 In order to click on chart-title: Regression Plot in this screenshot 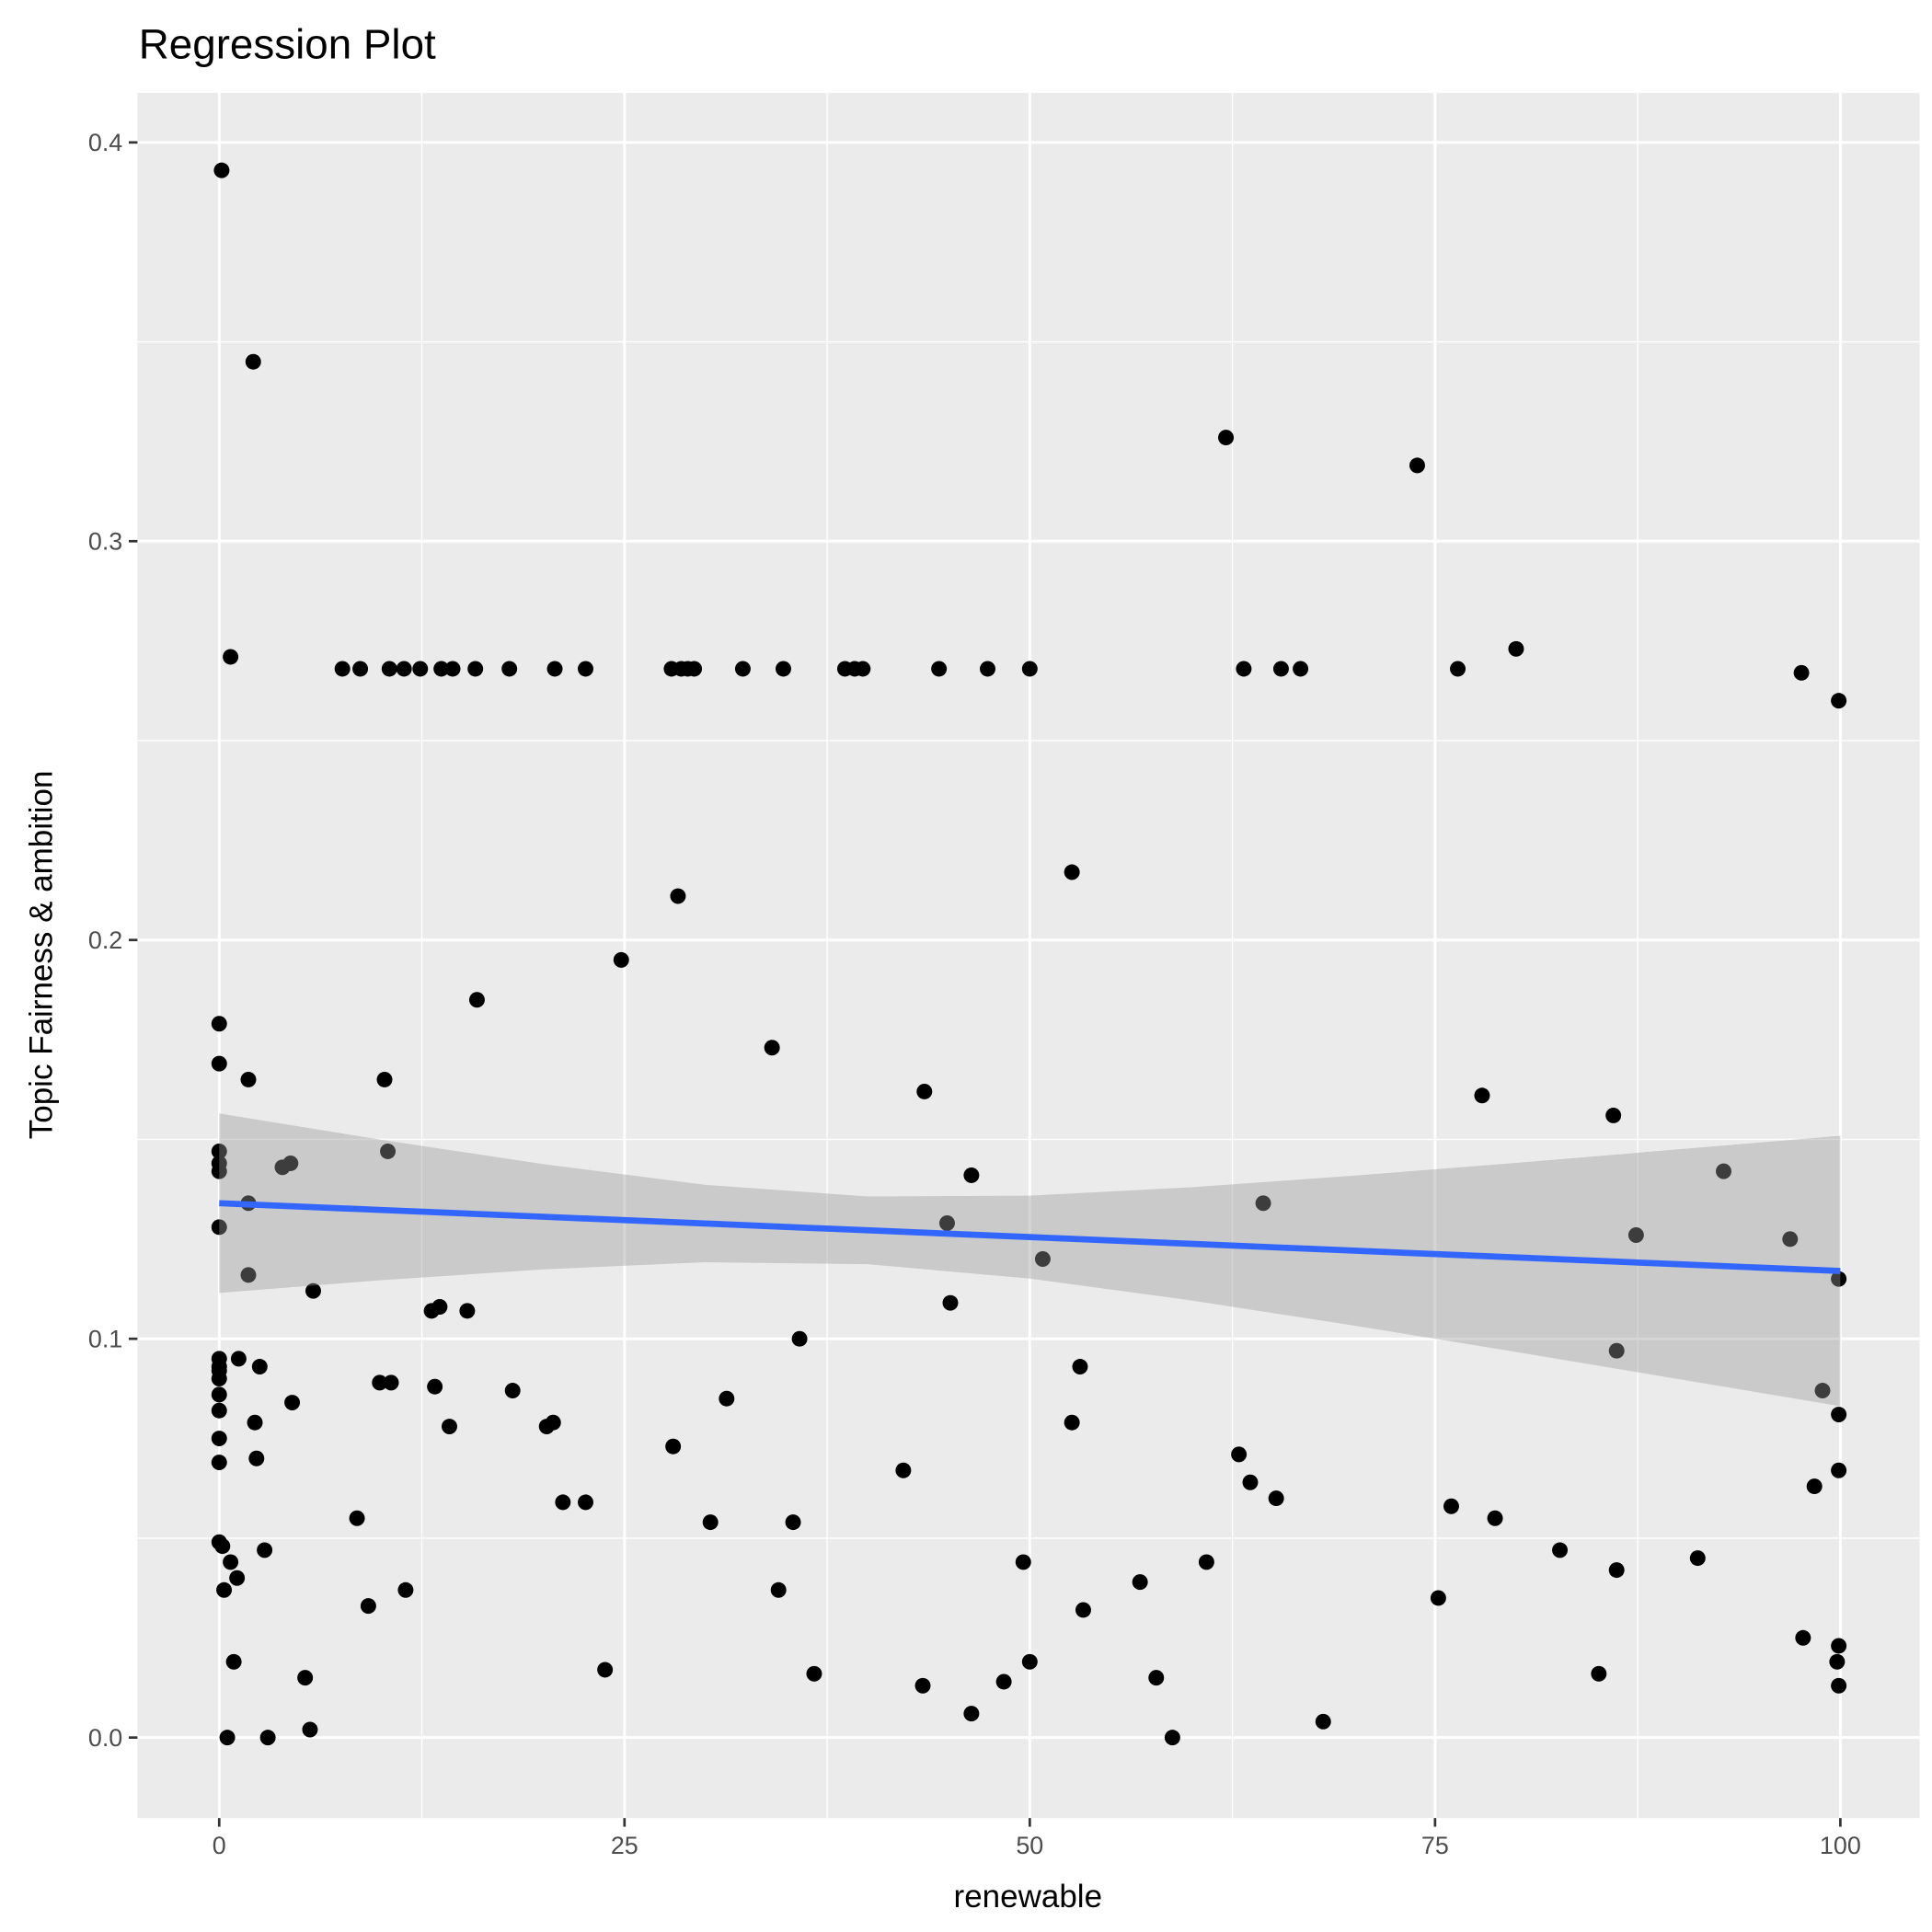, I will do `click(287, 43)`.